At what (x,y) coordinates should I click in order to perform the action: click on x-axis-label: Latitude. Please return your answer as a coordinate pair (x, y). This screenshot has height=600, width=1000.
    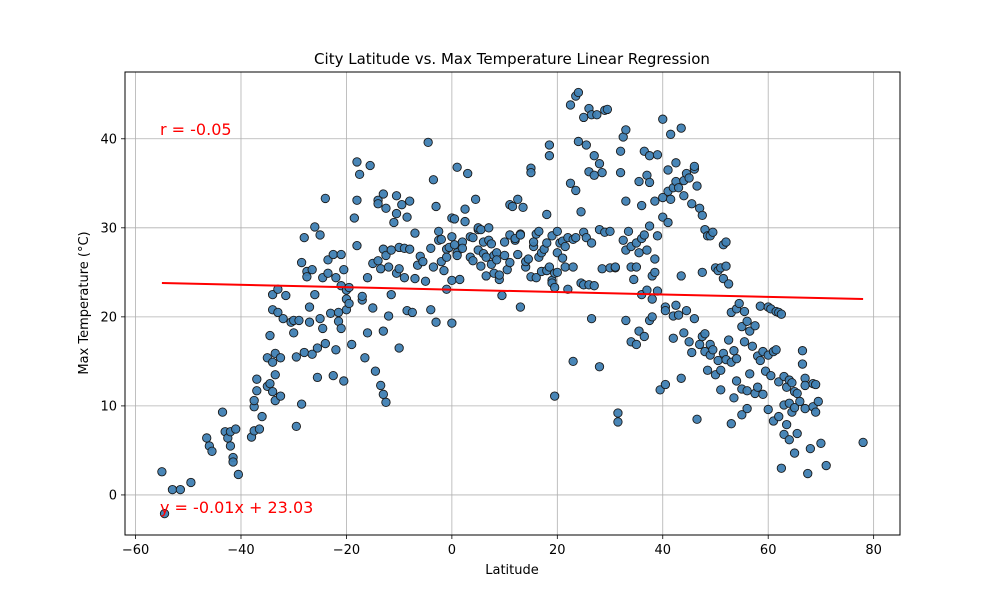
    Looking at the image, I should click on (512, 570).